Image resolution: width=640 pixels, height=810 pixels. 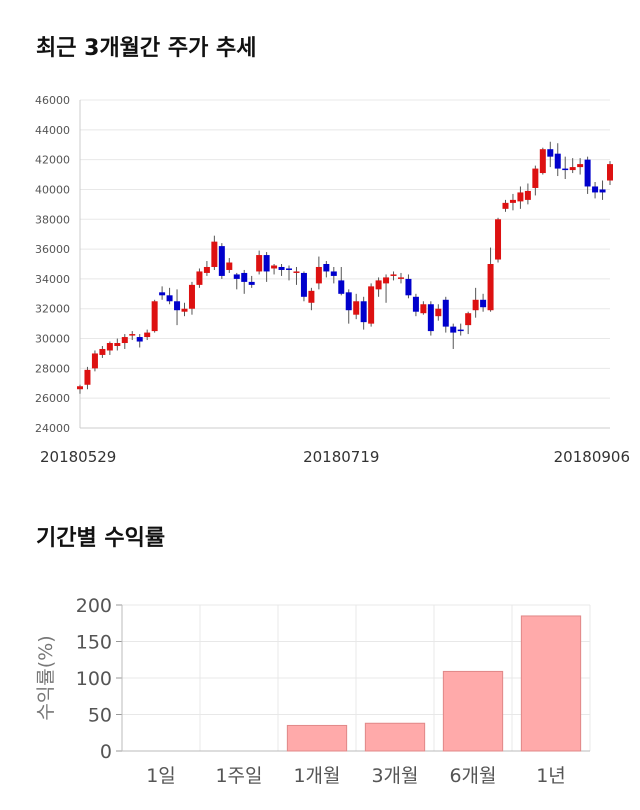 I want to click on x-tick-label: 6개월, so click(x=472, y=776).